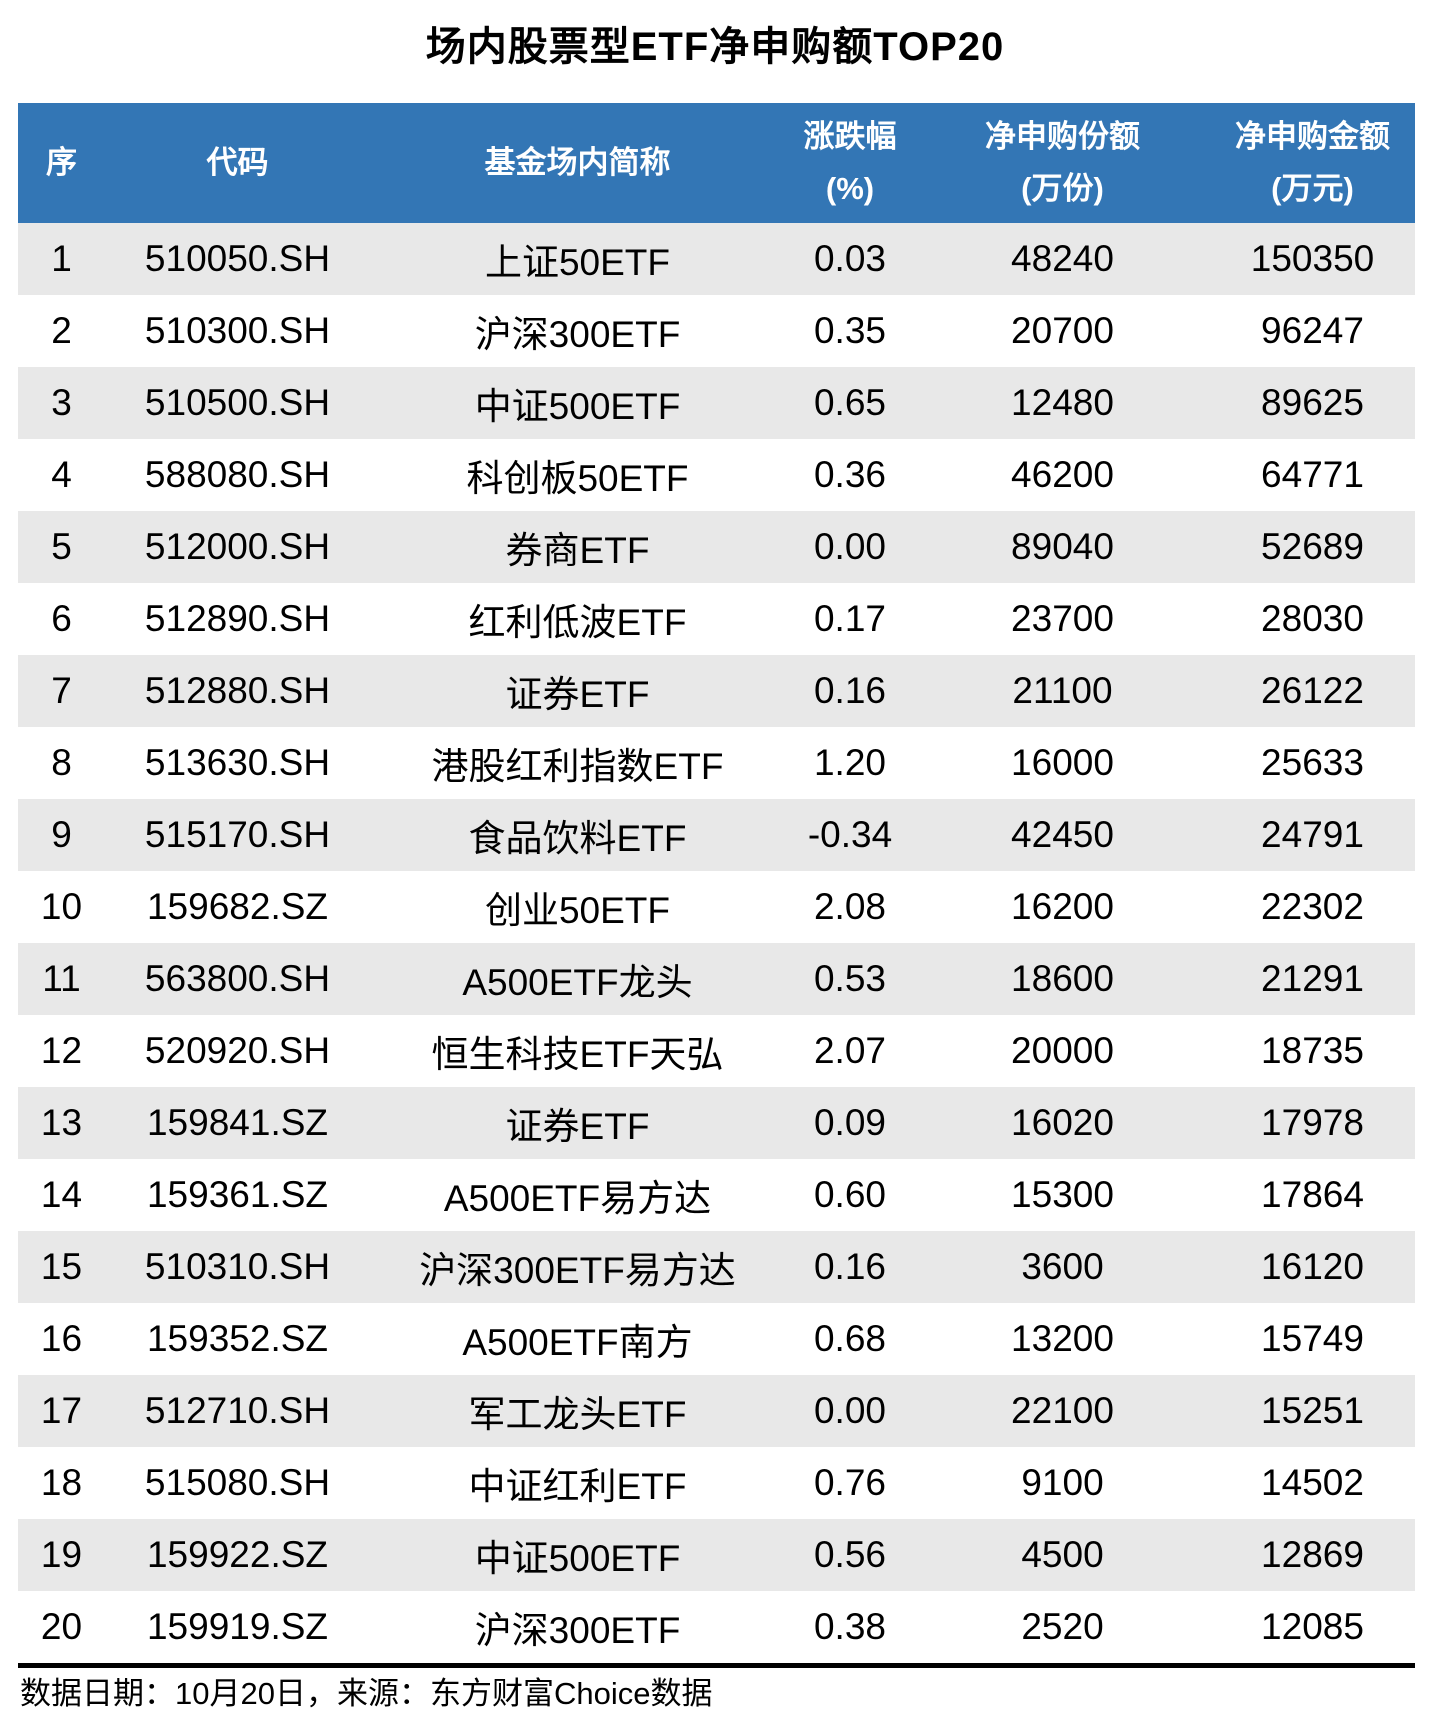  I want to click on rank-cell: 15, so click(61, 1267).